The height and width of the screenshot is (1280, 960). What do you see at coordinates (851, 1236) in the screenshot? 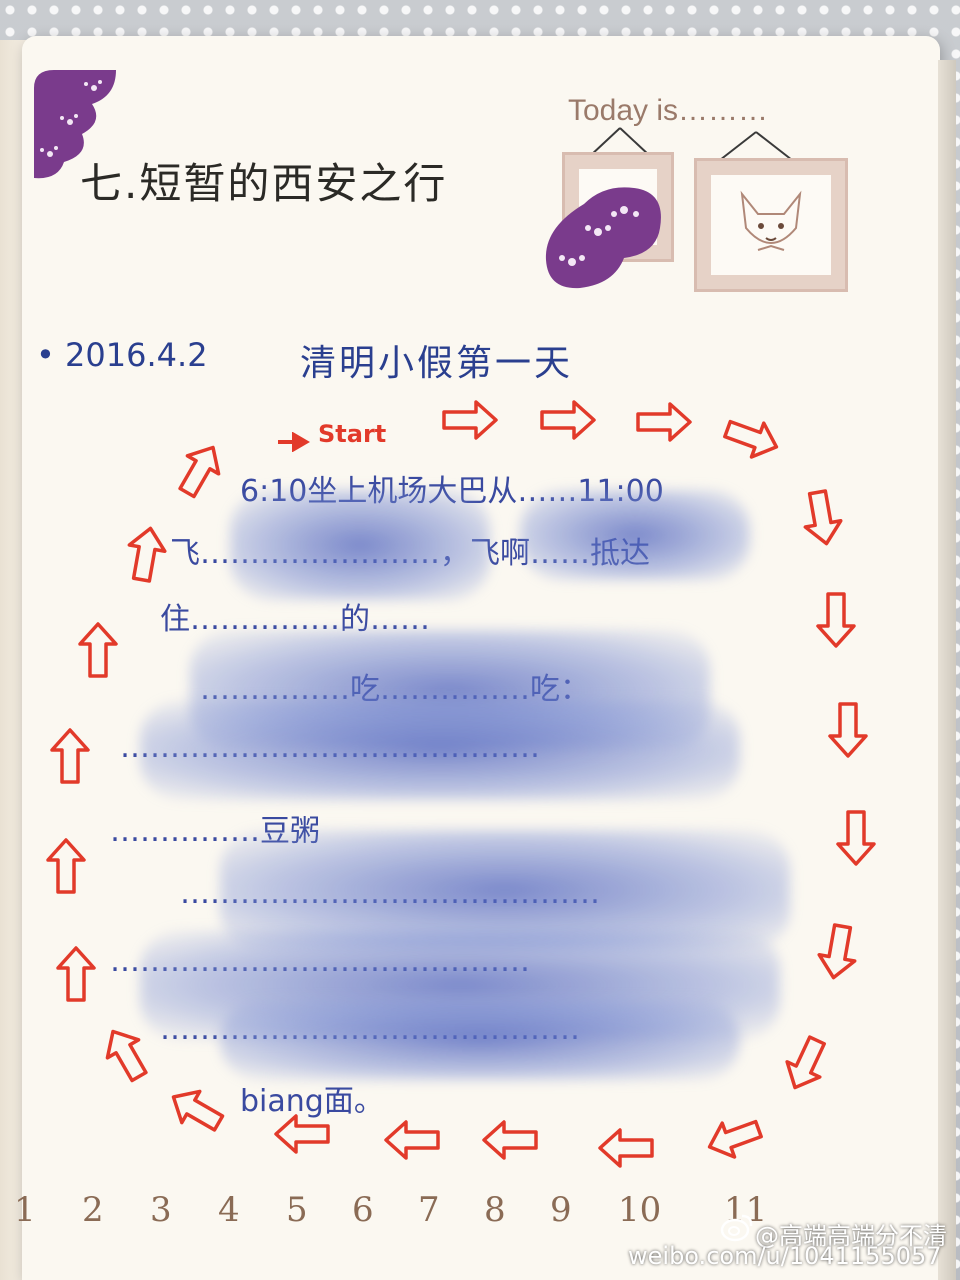
I see `watermark-handle: @高端高端分不清` at bounding box center [851, 1236].